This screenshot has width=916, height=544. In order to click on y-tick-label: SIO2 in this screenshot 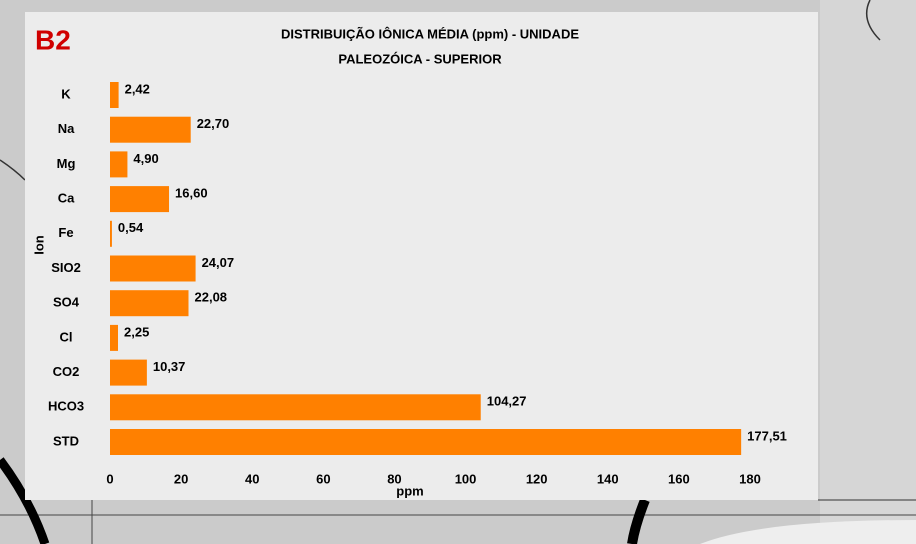, I will do `click(66, 267)`.